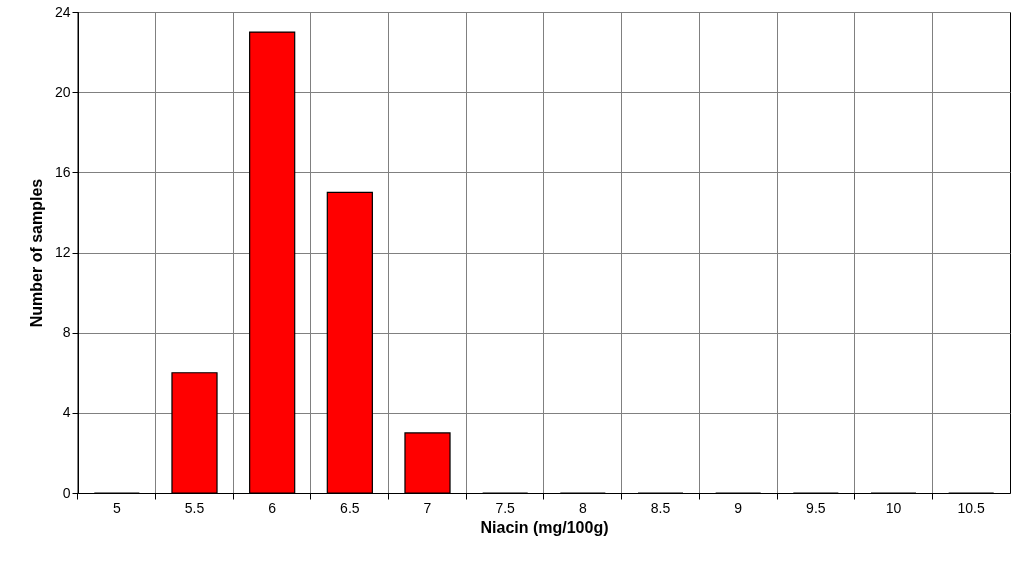 This screenshot has width=1013, height=561. I want to click on x-tick-label: 7.5, so click(505, 507).